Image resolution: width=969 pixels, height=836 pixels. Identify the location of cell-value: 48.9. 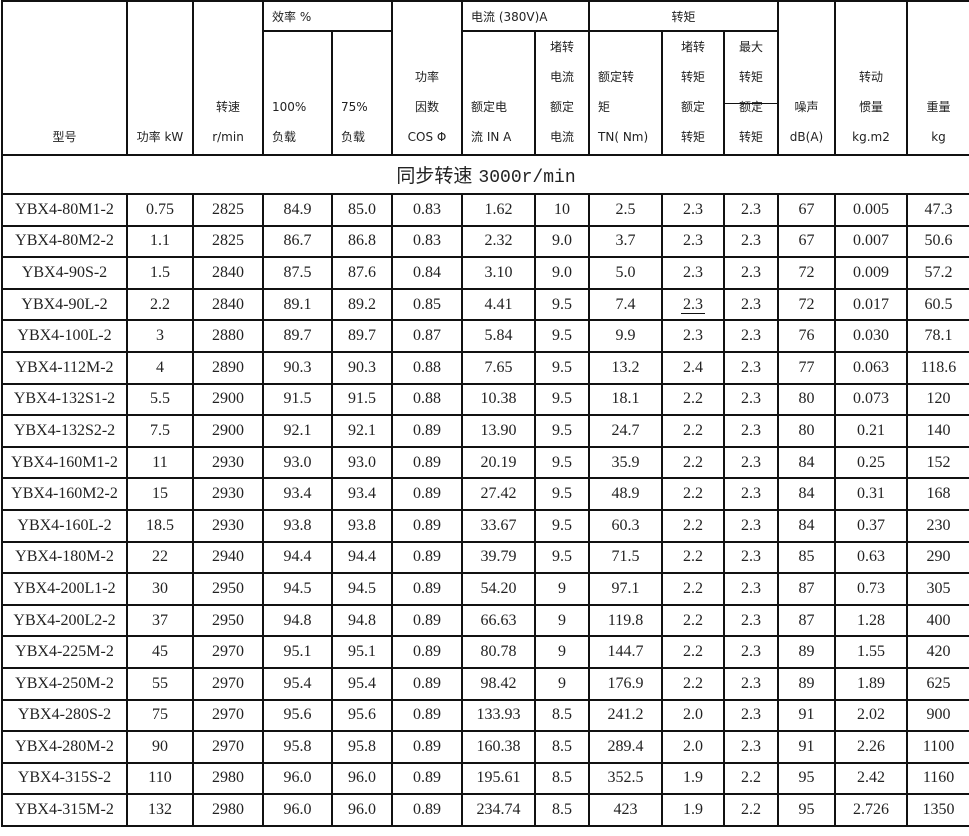
(625, 494).